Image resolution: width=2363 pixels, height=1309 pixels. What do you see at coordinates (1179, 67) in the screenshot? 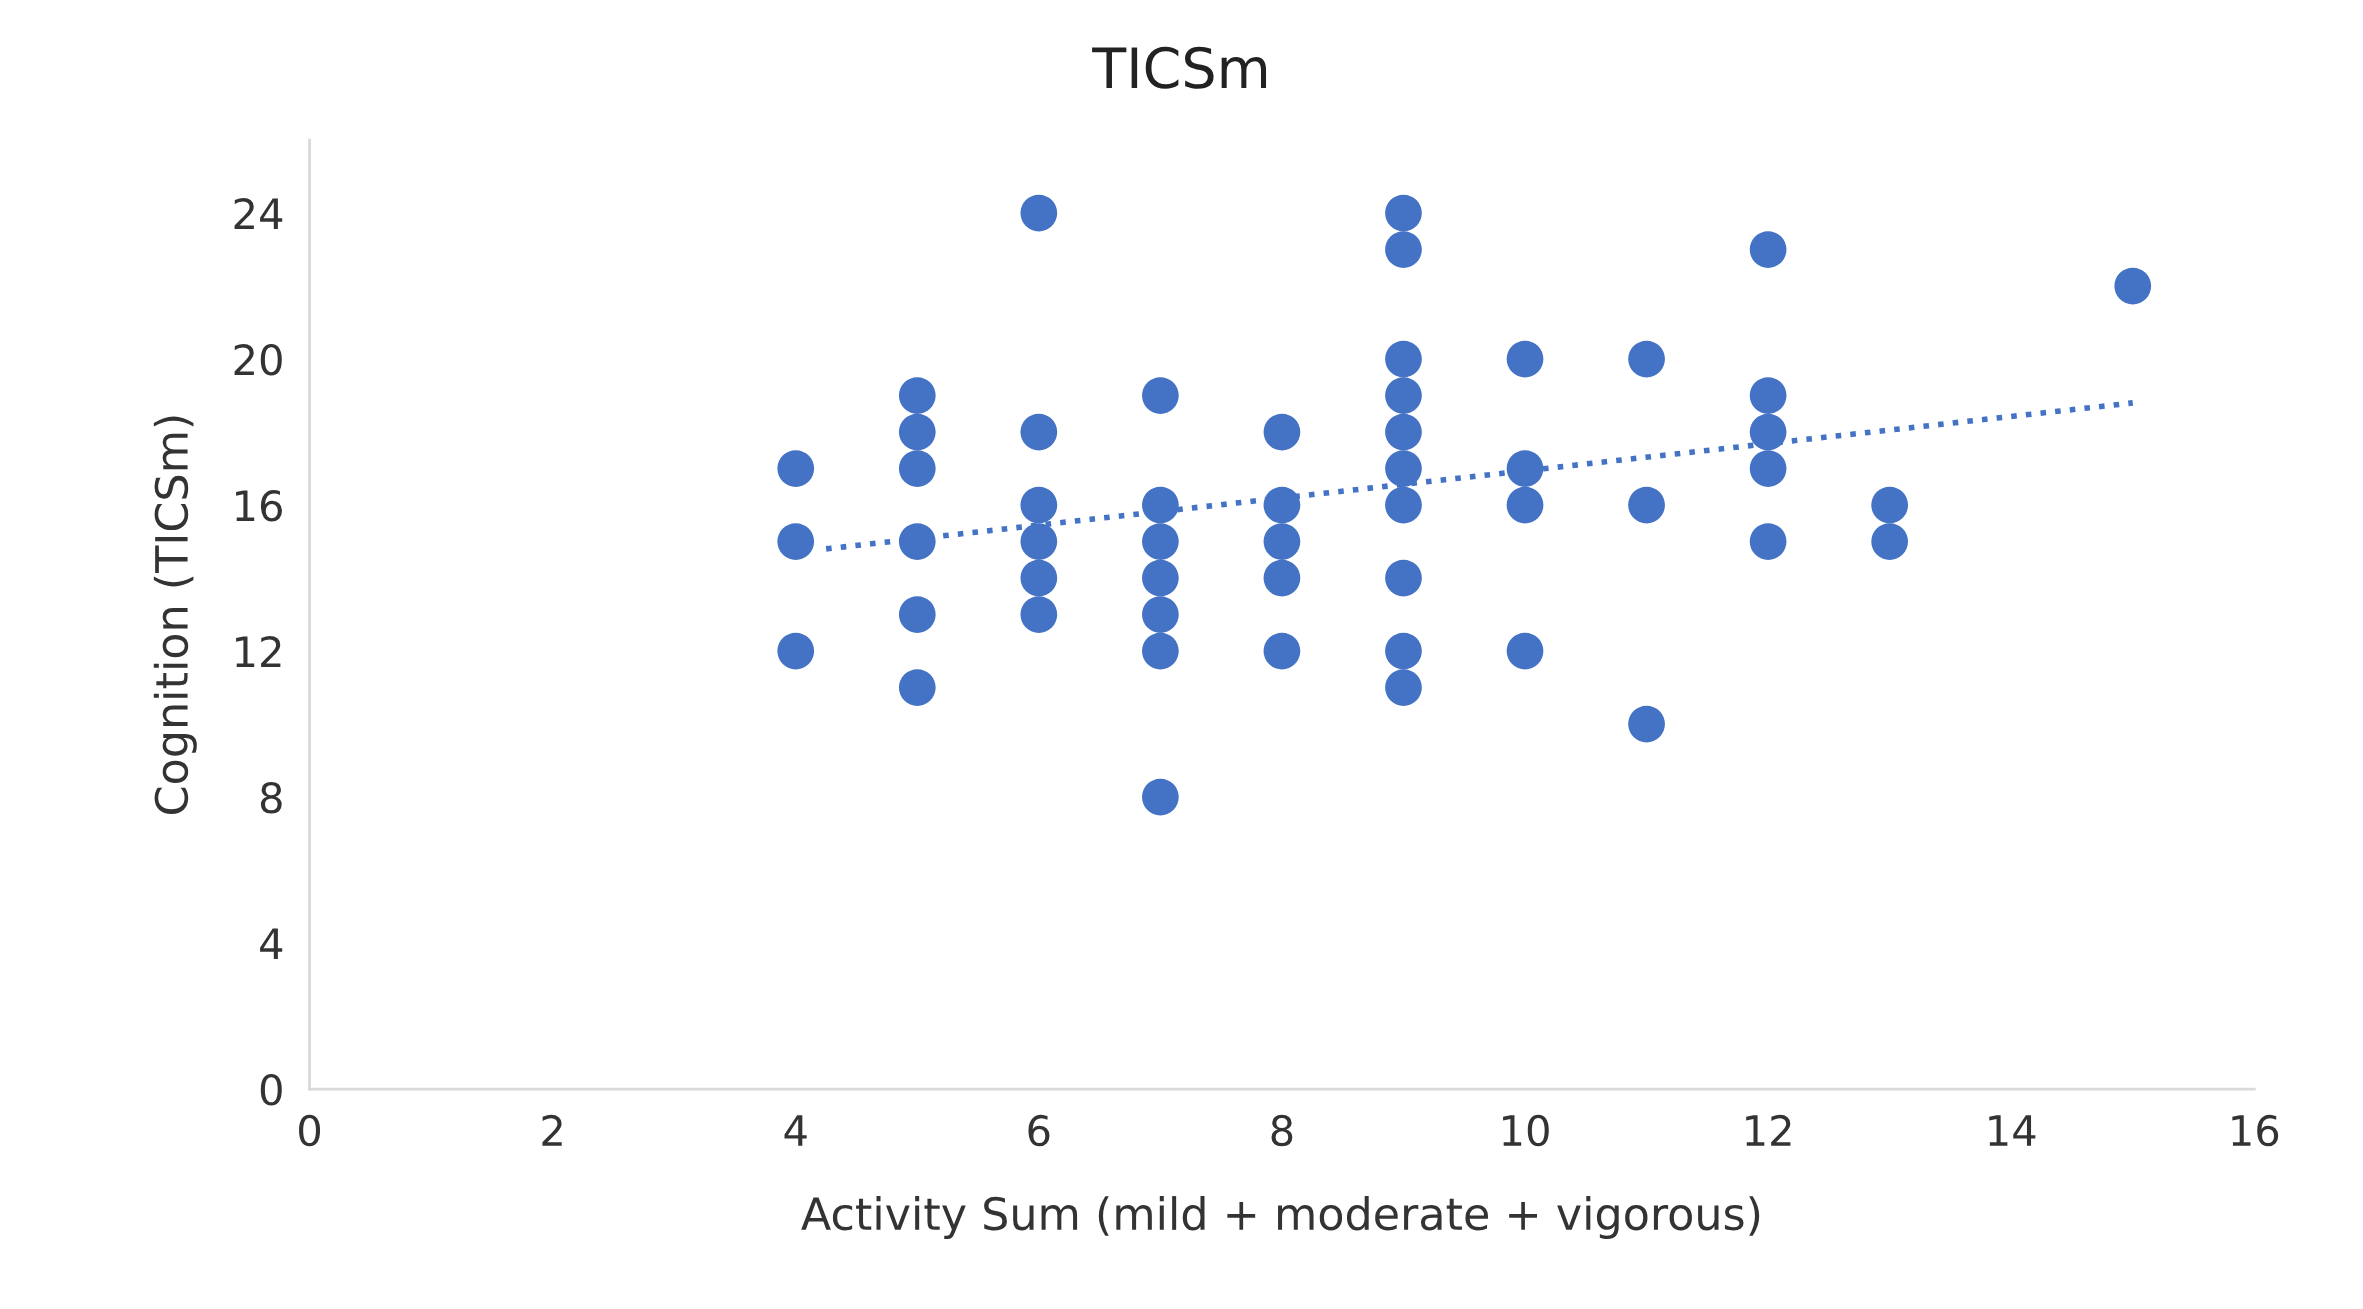
I see `chart-title: TICSm` at bounding box center [1179, 67].